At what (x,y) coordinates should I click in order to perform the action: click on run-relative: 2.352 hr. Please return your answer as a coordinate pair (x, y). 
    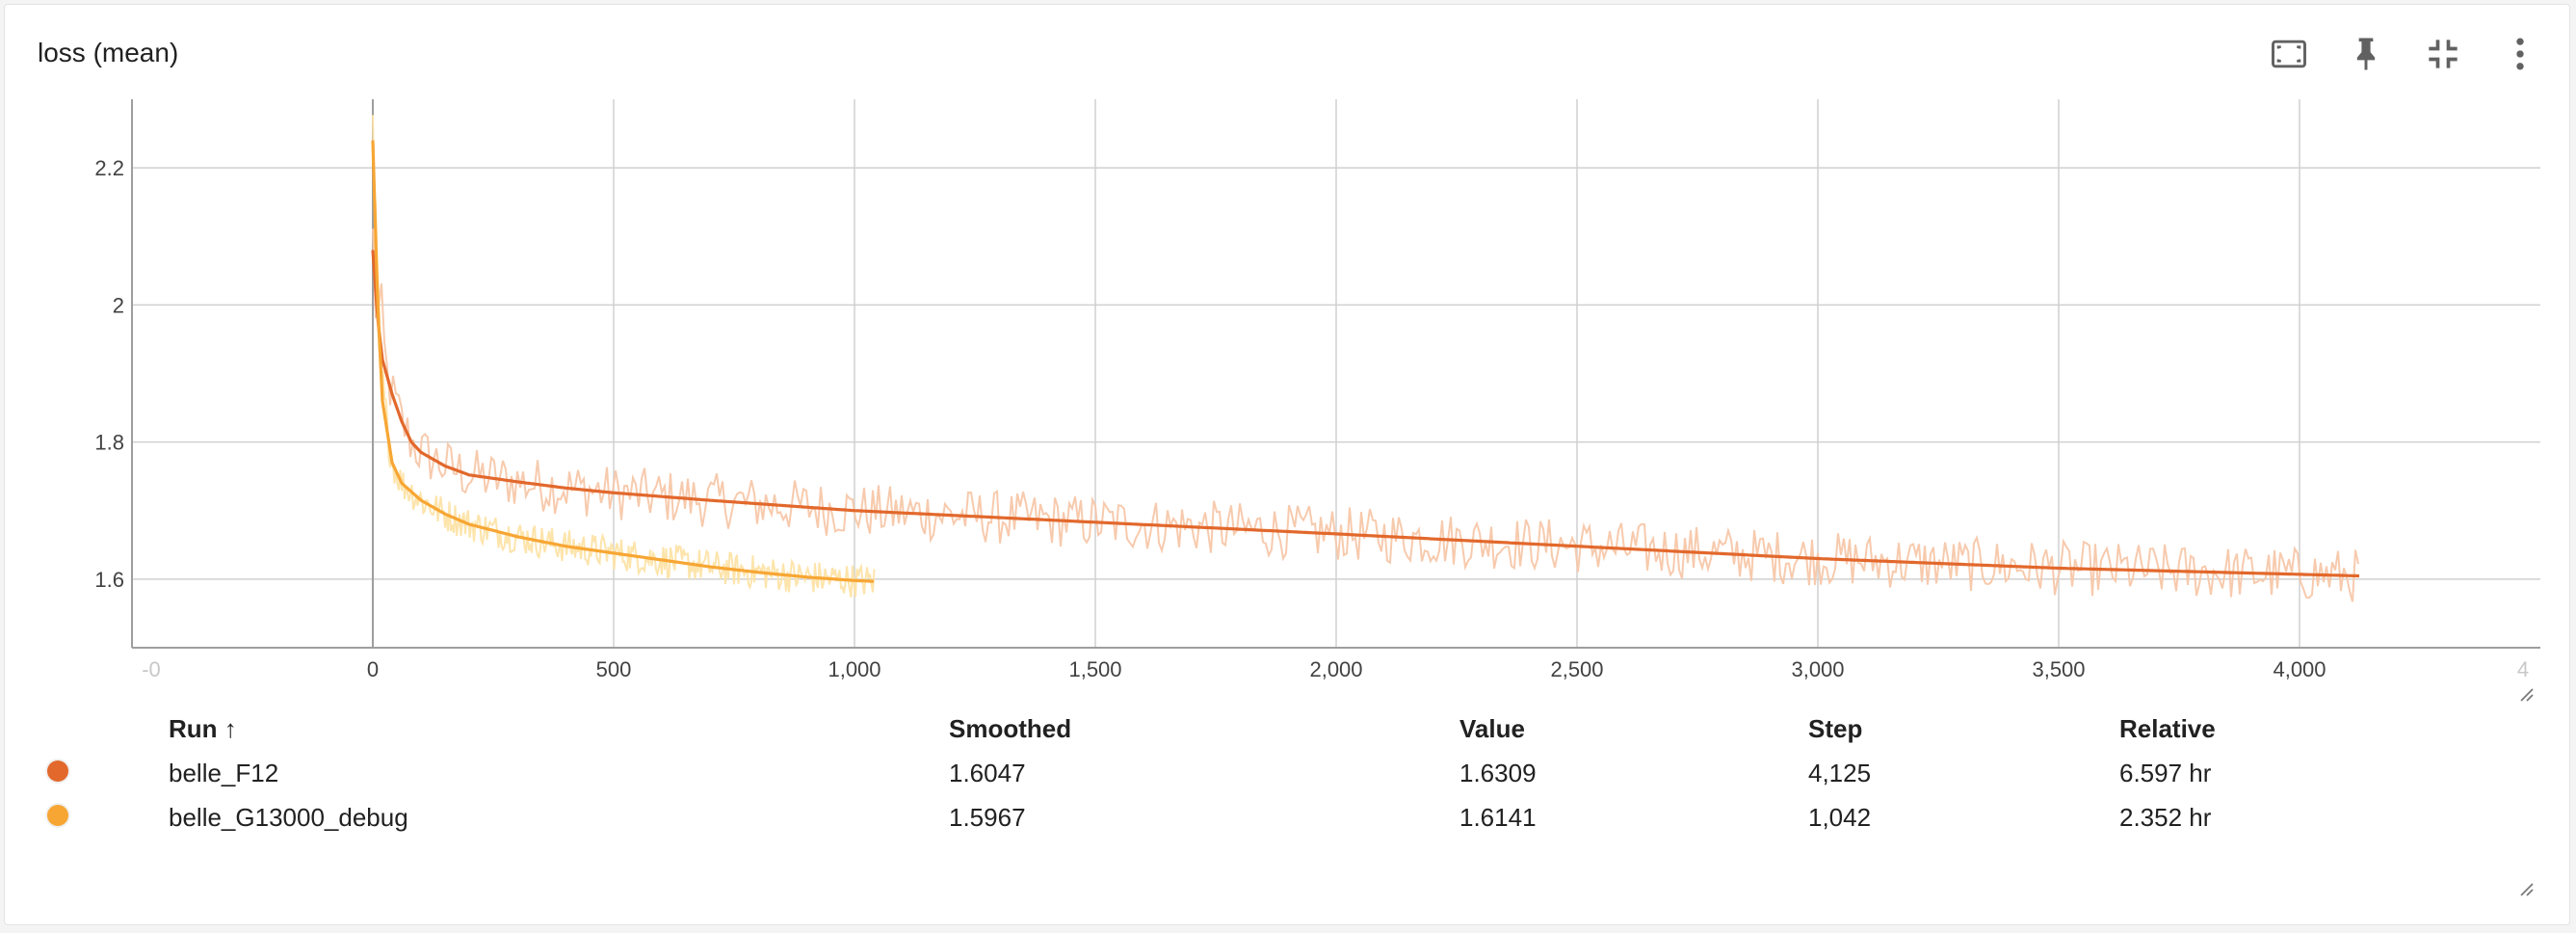
    Looking at the image, I should click on (2165, 817).